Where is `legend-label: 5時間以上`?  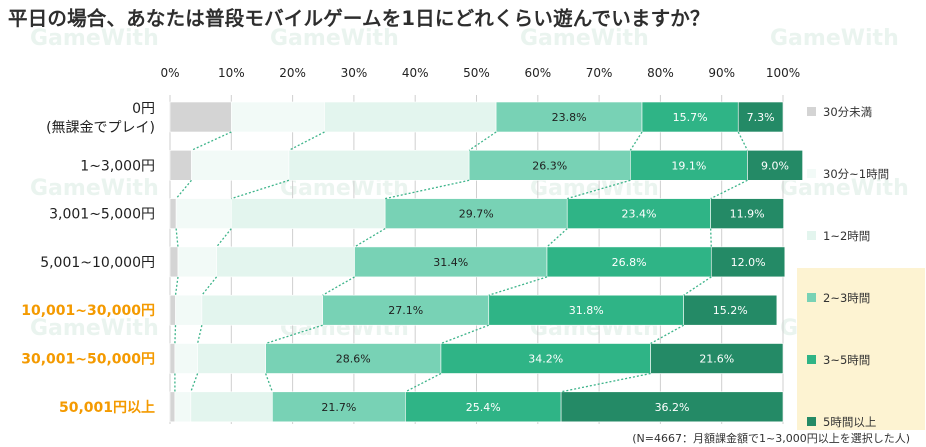 legend-label: 5時間以上 is located at coordinates (849, 422).